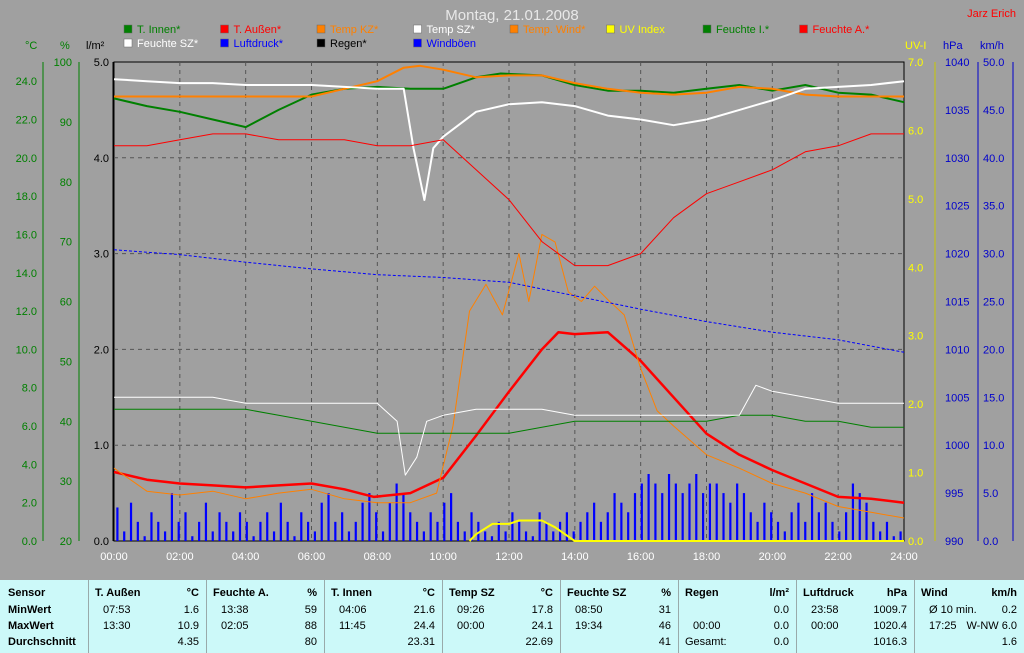 Image resolution: width=1024 pixels, height=653 pixels. Describe the element at coordinates (855, 616) in the screenshot. I see `stats-column: Luftdruck hPa 23:58 1009.7 00:00 1020.4 1016.3` at that location.